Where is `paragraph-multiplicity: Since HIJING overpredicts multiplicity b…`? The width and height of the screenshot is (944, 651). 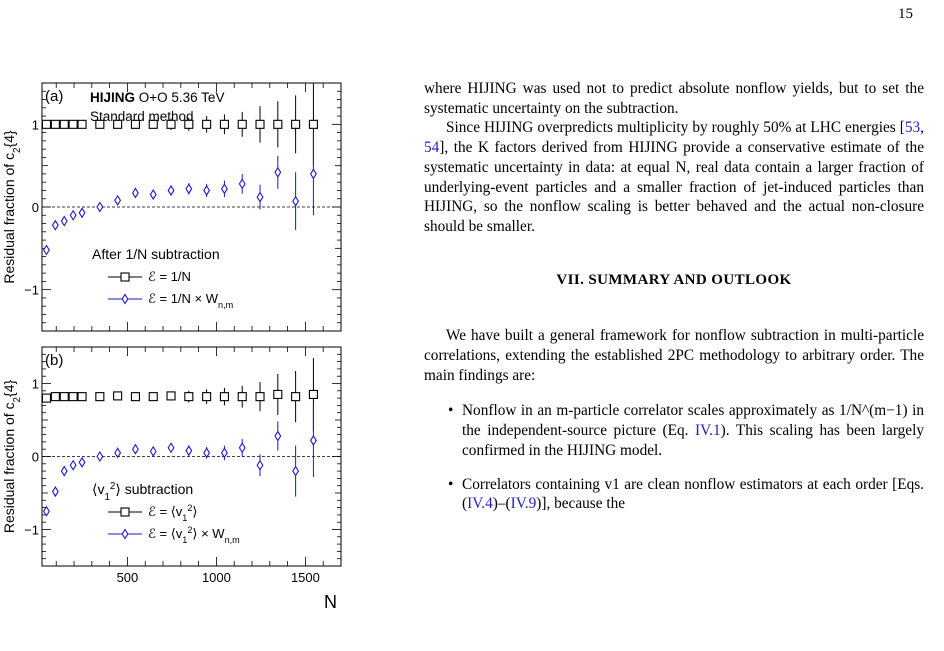 paragraph-multiplicity: Since HIJING overpredicts multiplicity b… is located at coordinates (674, 177).